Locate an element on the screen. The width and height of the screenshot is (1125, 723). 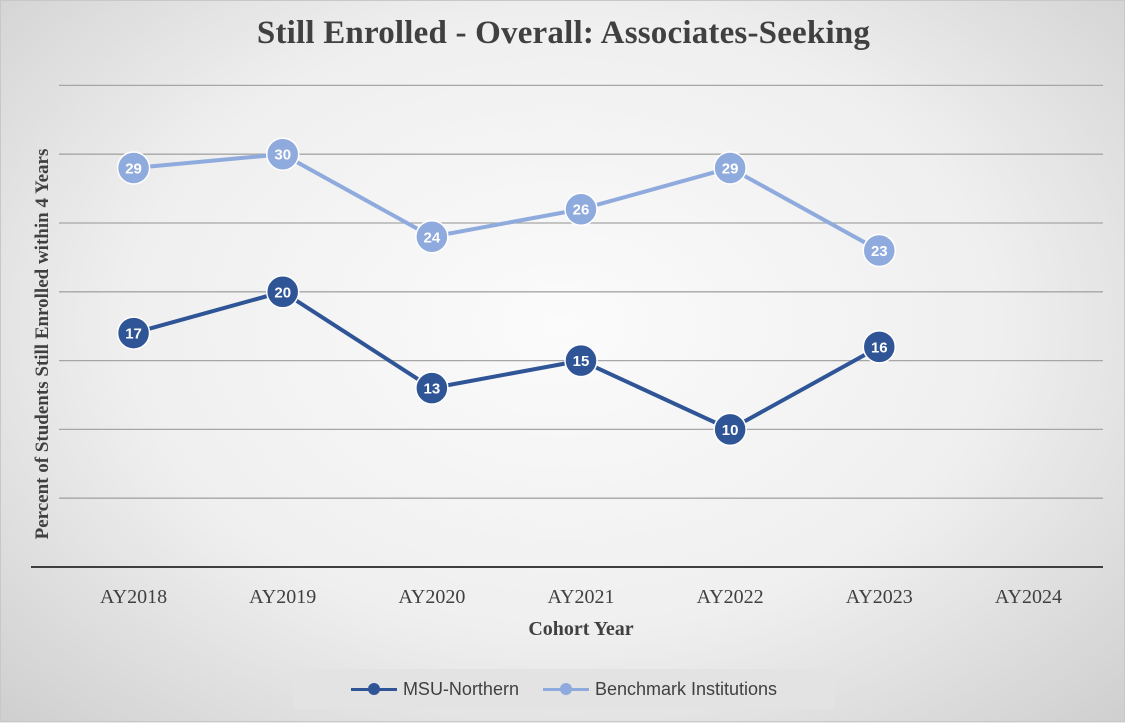
data-label: 13 is located at coordinates (432, 389).